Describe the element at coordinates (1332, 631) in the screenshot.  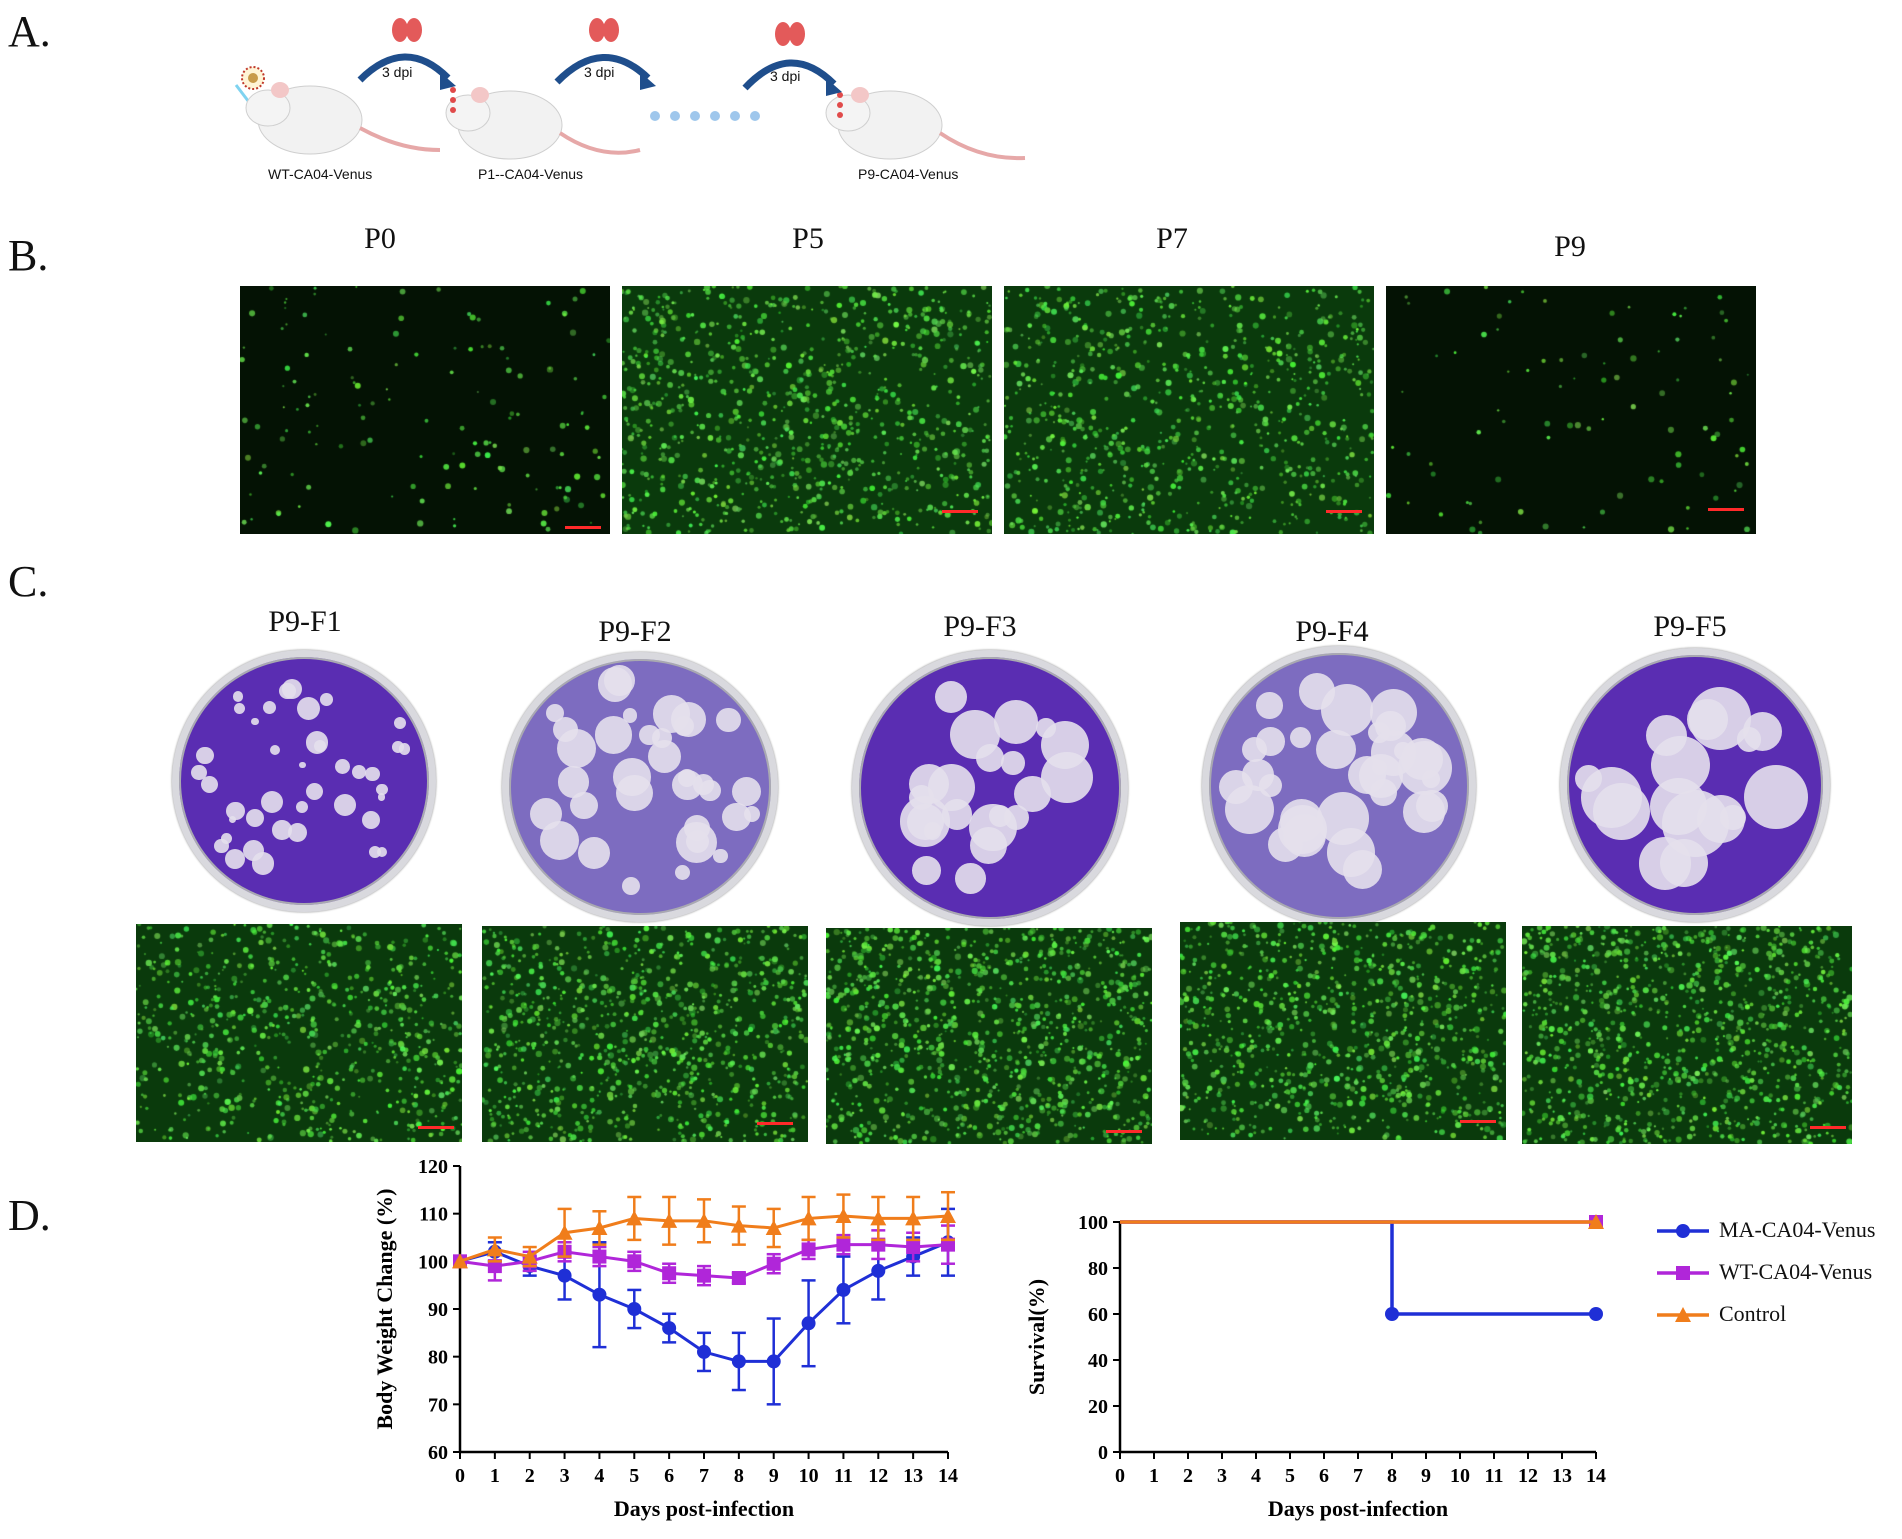
I see `clone-label-f4: P9-F4` at that location.